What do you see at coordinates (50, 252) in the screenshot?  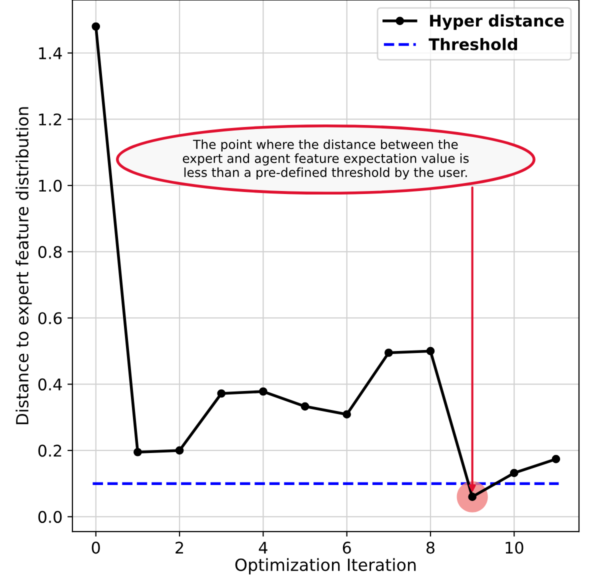 I see `y-tick-label: 0.8` at bounding box center [50, 252].